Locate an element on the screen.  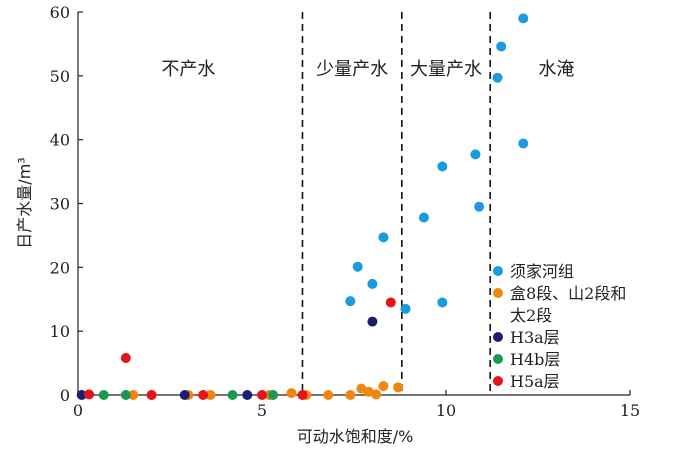
zone-label: 大量产水 is located at coordinates (446, 69).